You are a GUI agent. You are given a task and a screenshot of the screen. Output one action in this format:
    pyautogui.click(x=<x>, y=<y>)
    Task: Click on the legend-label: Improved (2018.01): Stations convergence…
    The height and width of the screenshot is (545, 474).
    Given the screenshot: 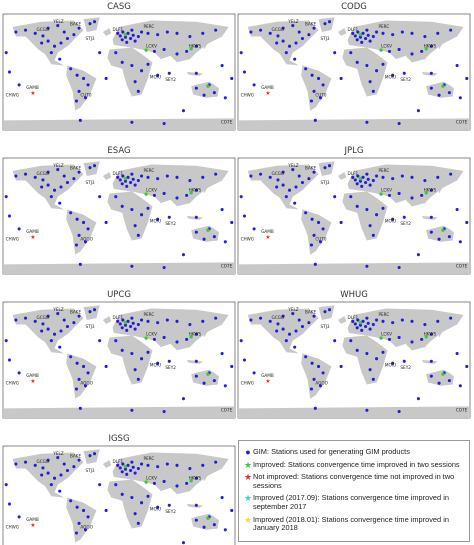 What is the action you would take?
    pyautogui.click(x=351, y=523)
    